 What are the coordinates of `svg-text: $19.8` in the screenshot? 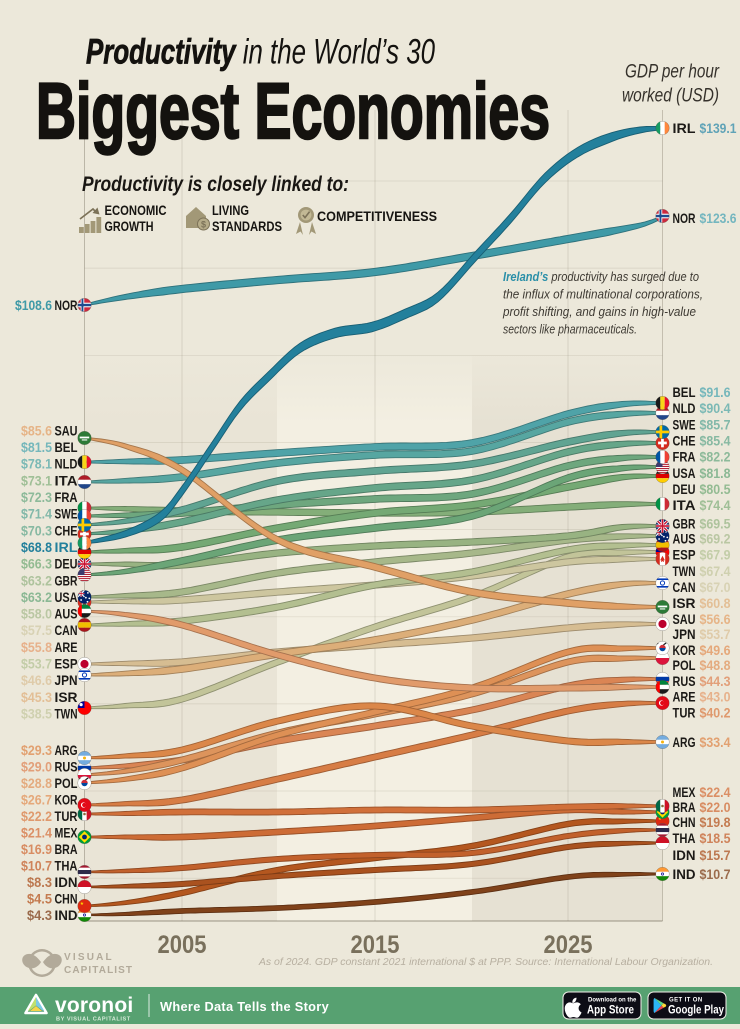 It's located at (715, 822).